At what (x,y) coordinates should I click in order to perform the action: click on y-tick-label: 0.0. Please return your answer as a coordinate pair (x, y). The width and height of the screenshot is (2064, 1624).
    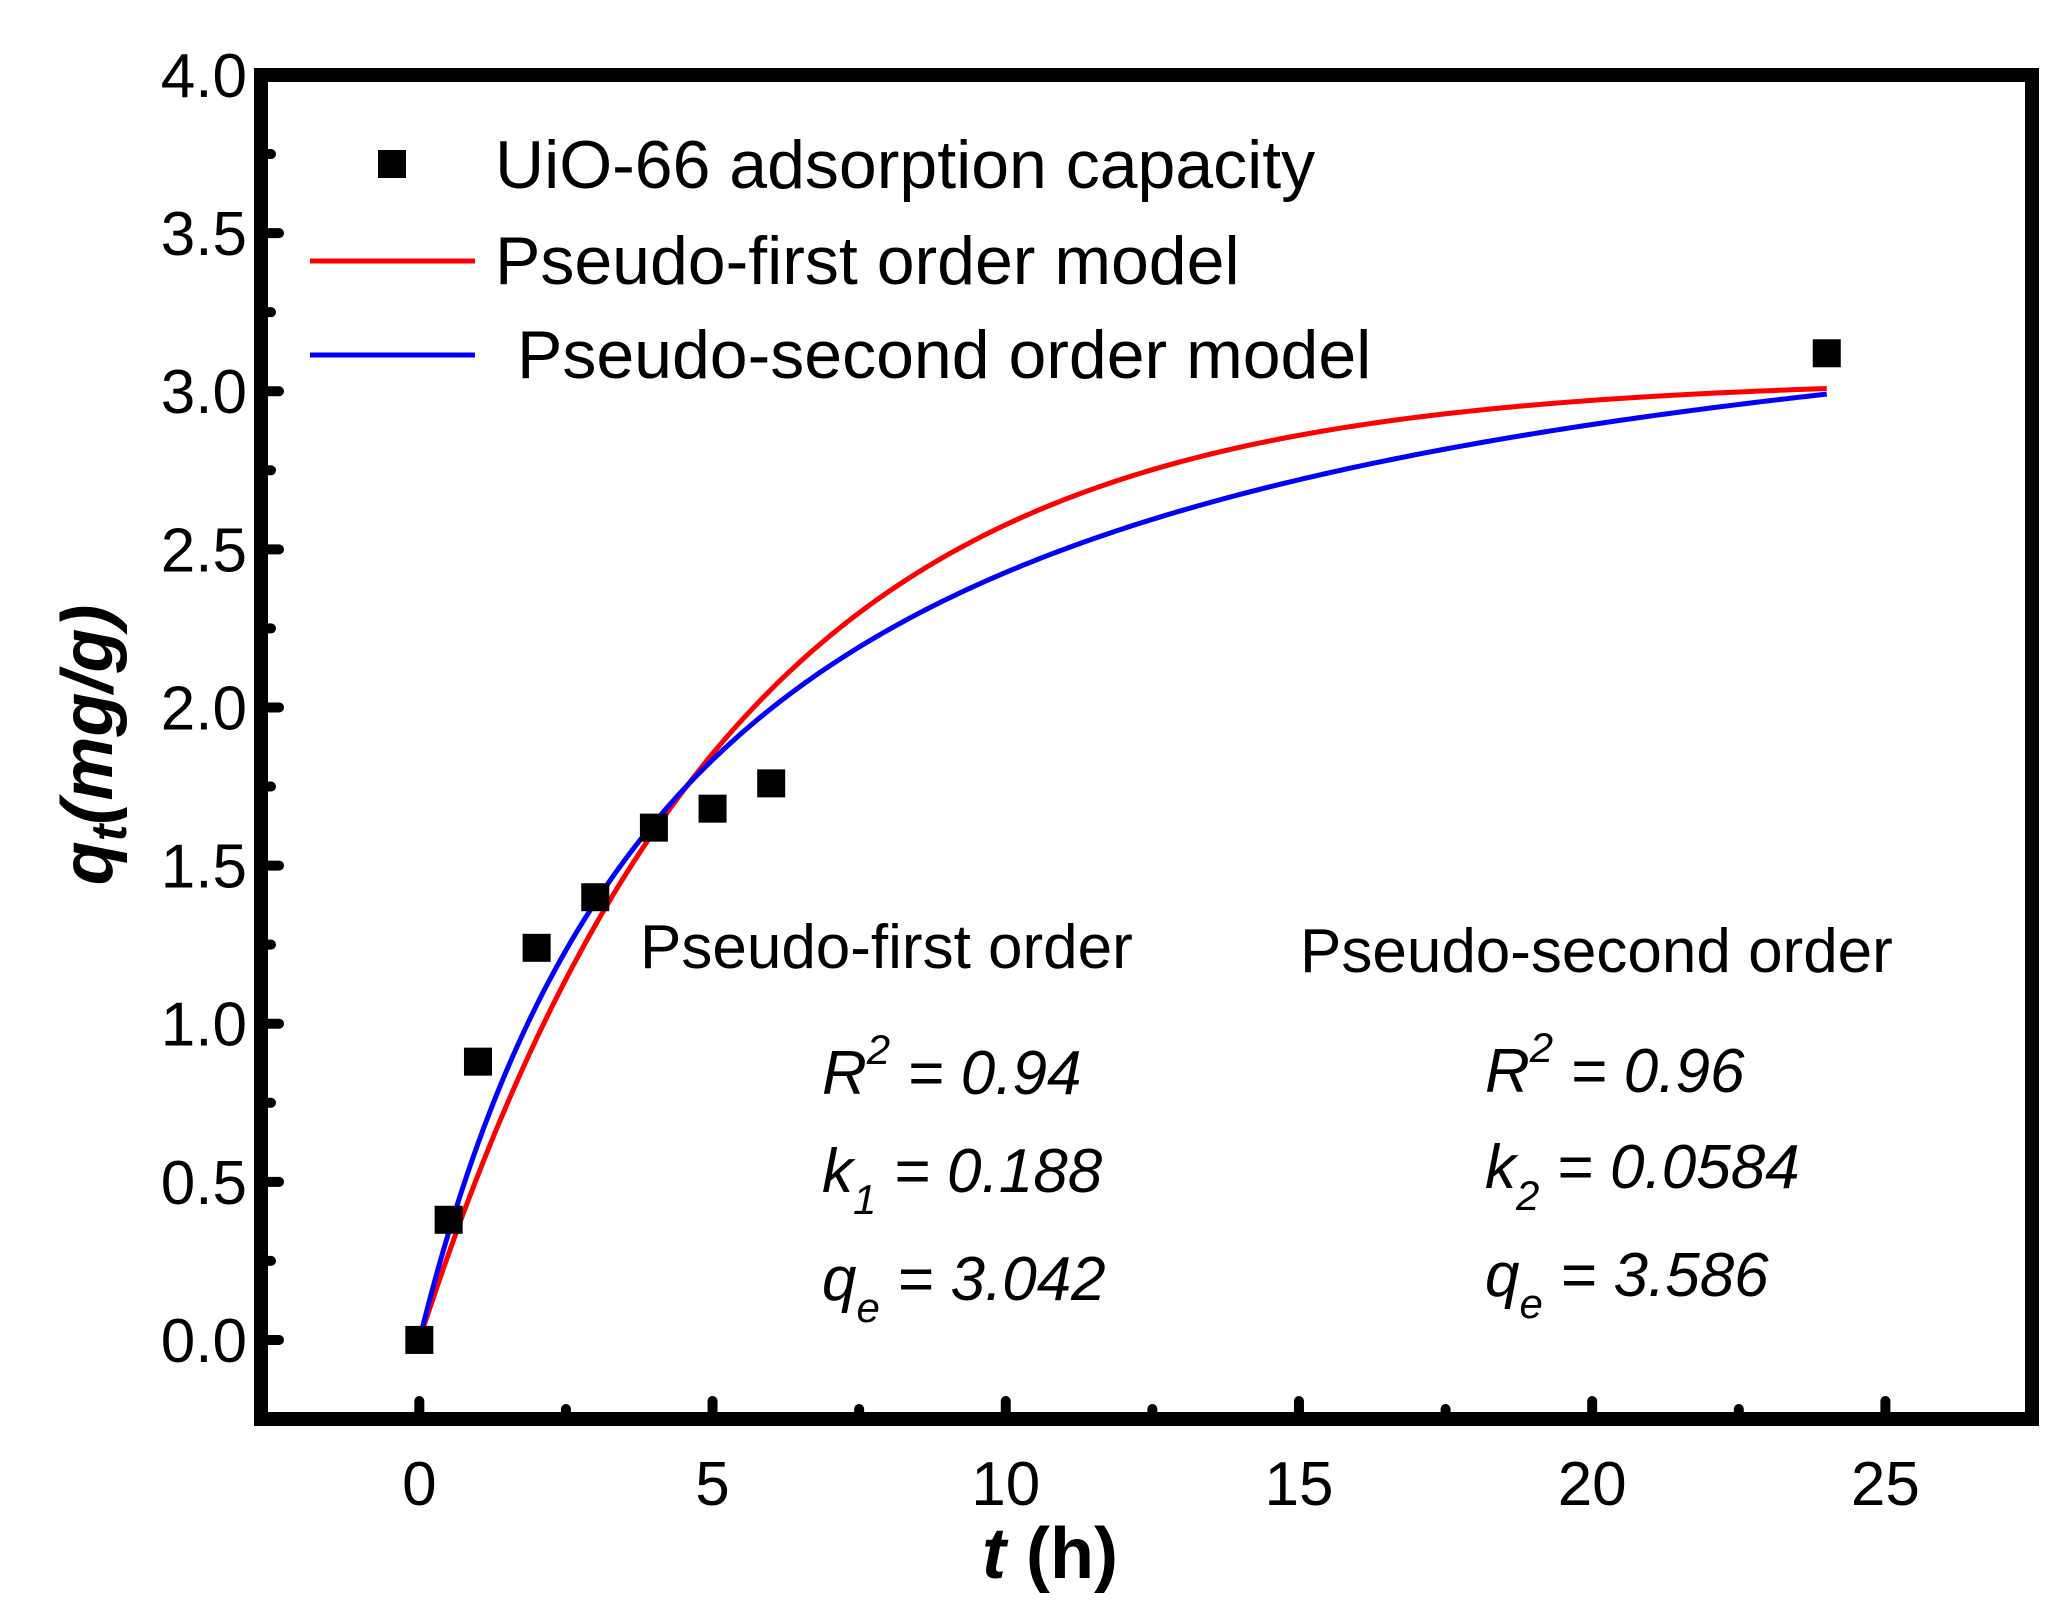
    Looking at the image, I should click on (204, 1341).